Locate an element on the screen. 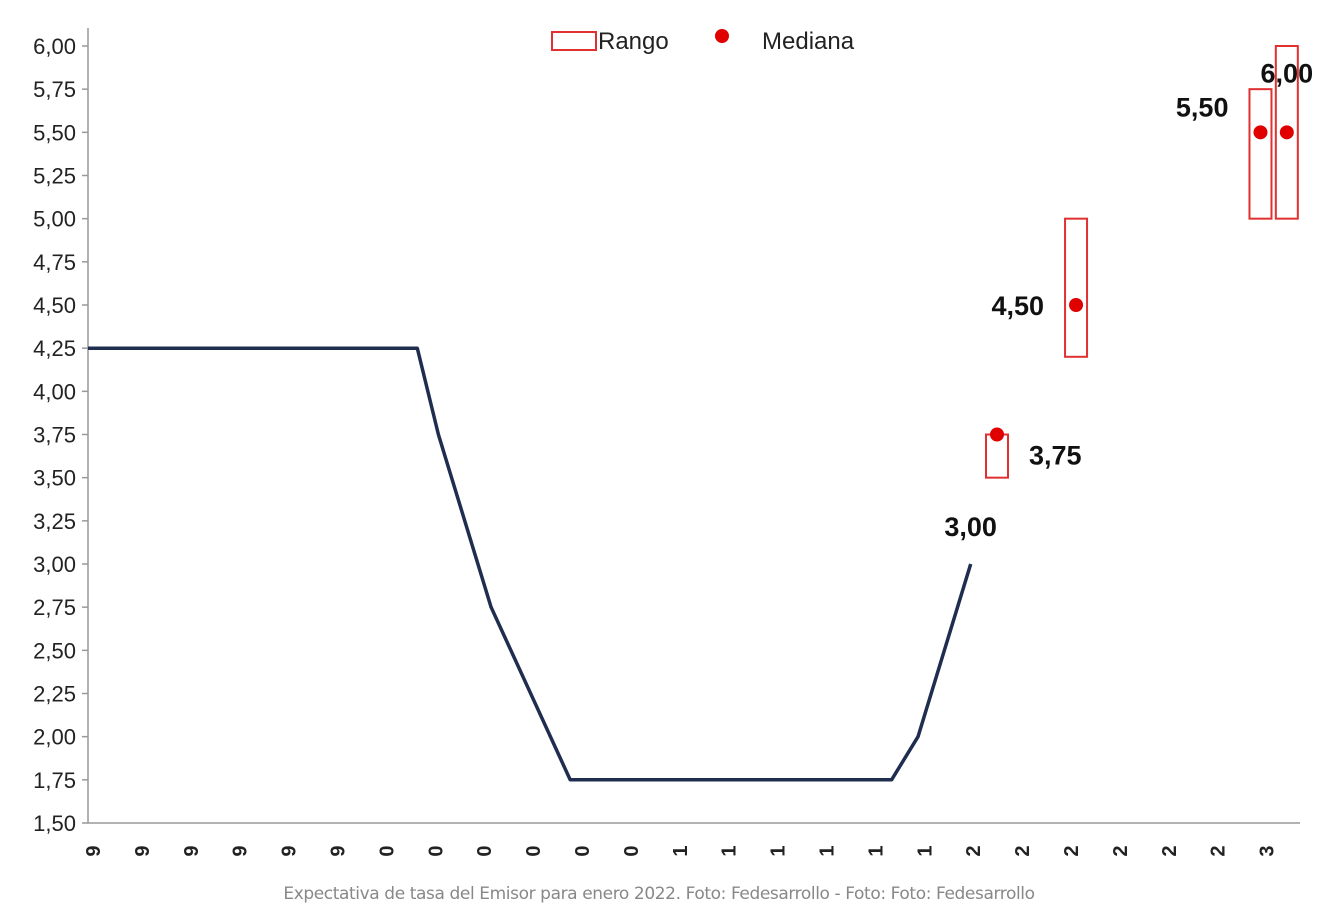  y-tick-label: 2,50 is located at coordinates (54, 650).